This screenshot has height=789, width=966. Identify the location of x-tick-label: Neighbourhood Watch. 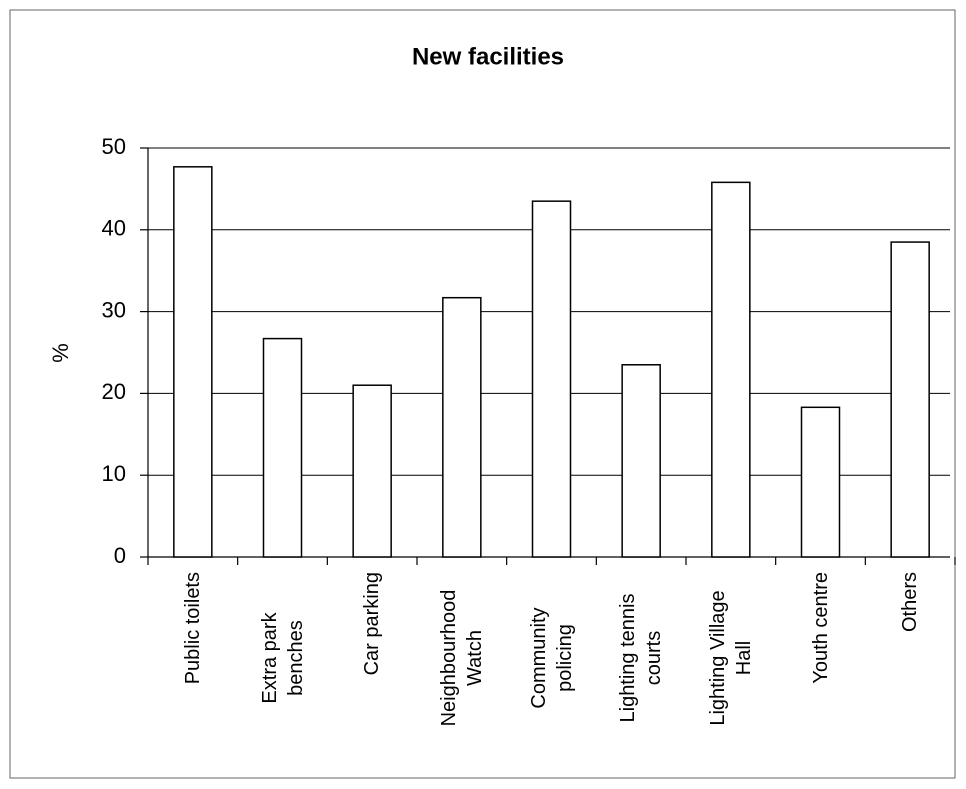
(462, 658).